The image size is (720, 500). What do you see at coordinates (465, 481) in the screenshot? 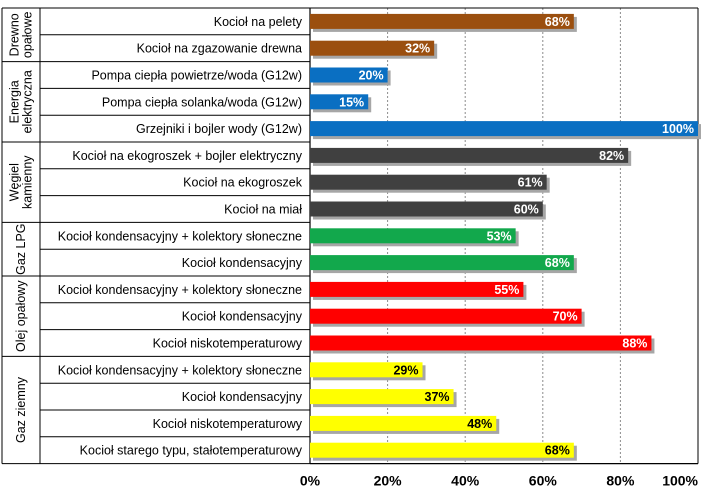
I see `x-tick-label: 40%` at bounding box center [465, 481].